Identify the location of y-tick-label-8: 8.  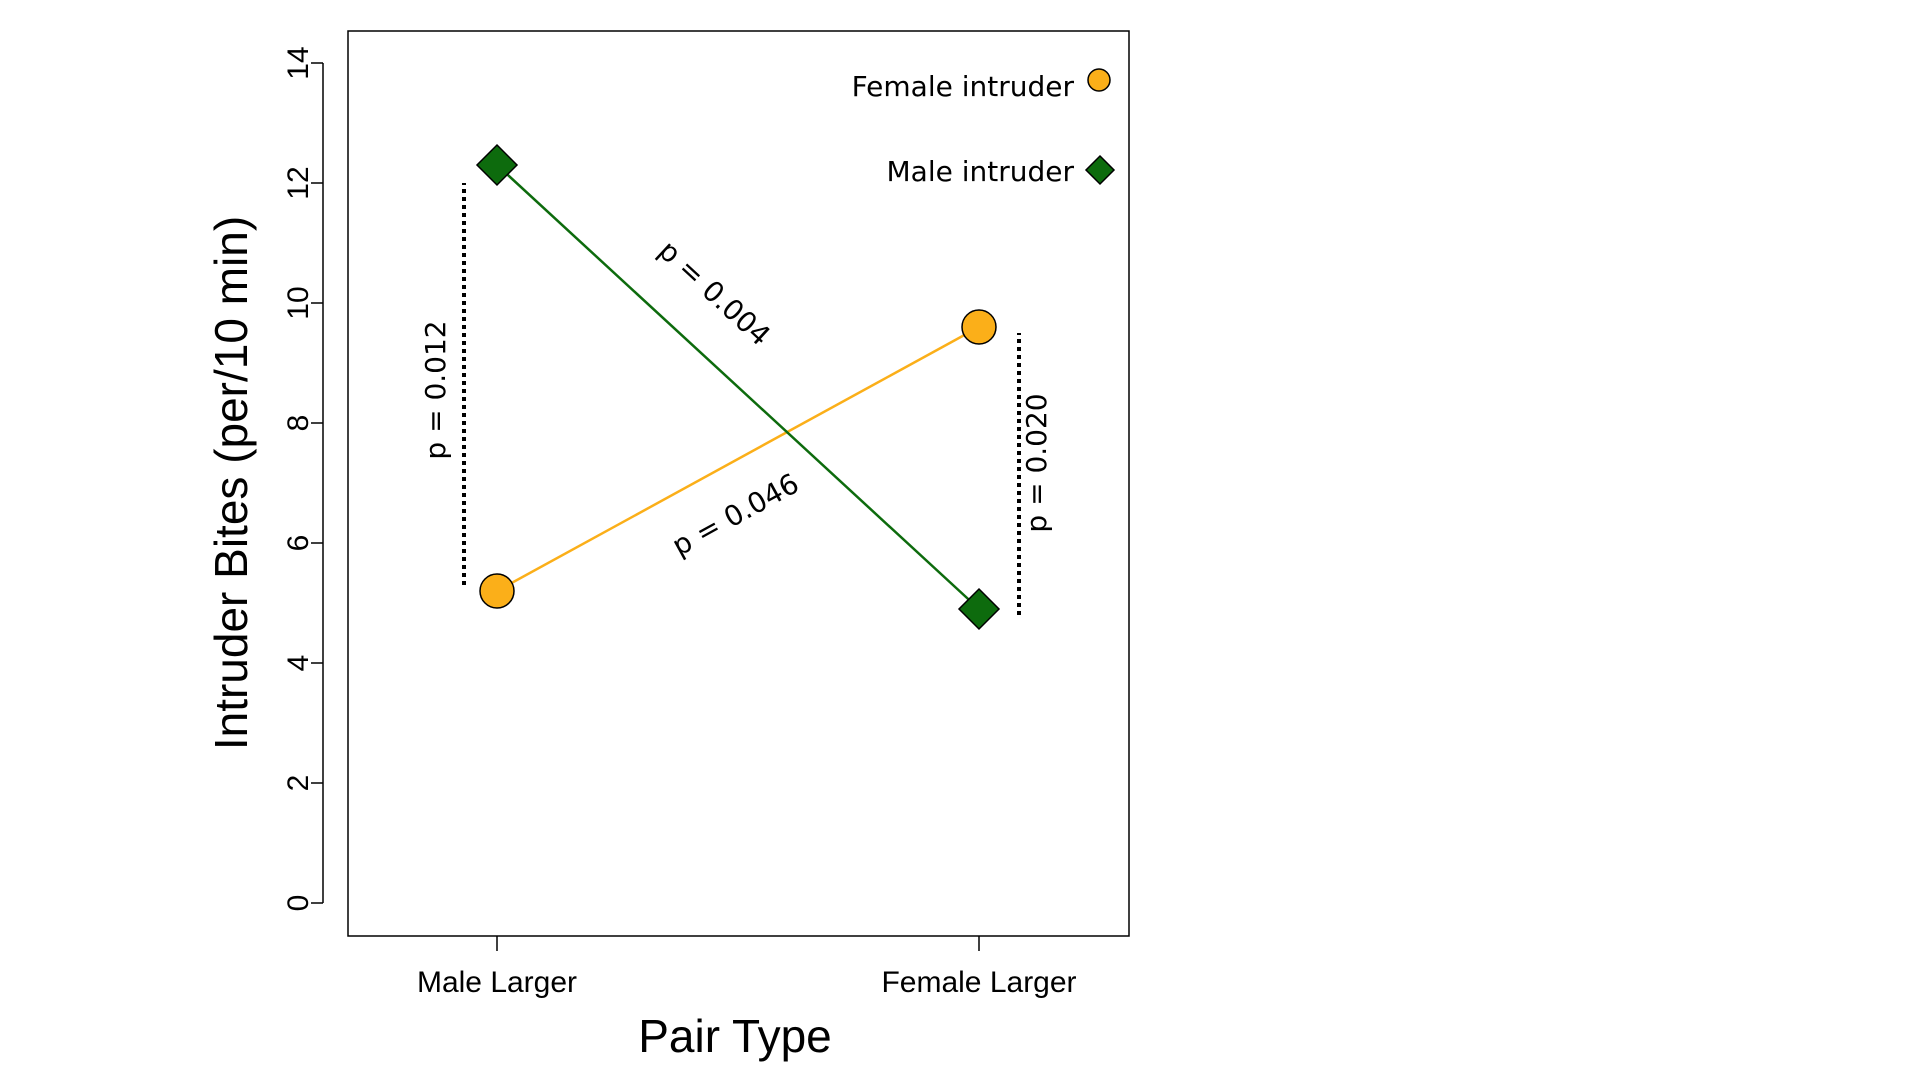
(298, 423).